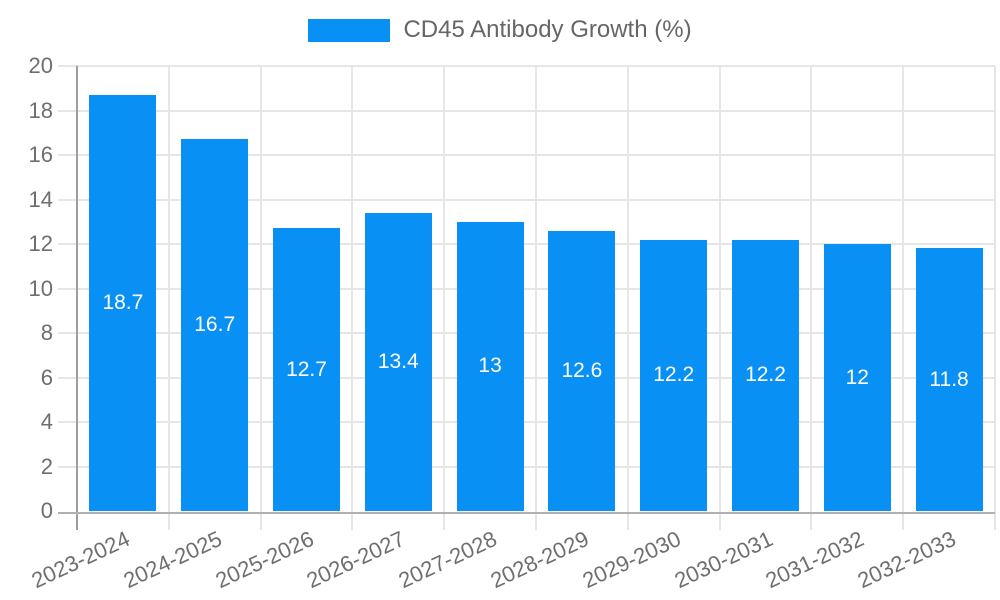 This screenshot has height=600, width=1000. Describe the element at coordinates (547, 29) in the screenshot. I see `legend-label: CD45 Antibody Growth (%)` at that location.